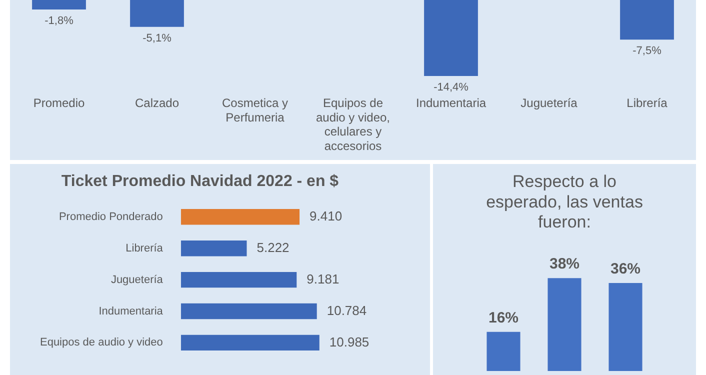 The width and height of the screenshot is (706, 375). I want to click on y-tick-label: Librería, so click(145, 248).